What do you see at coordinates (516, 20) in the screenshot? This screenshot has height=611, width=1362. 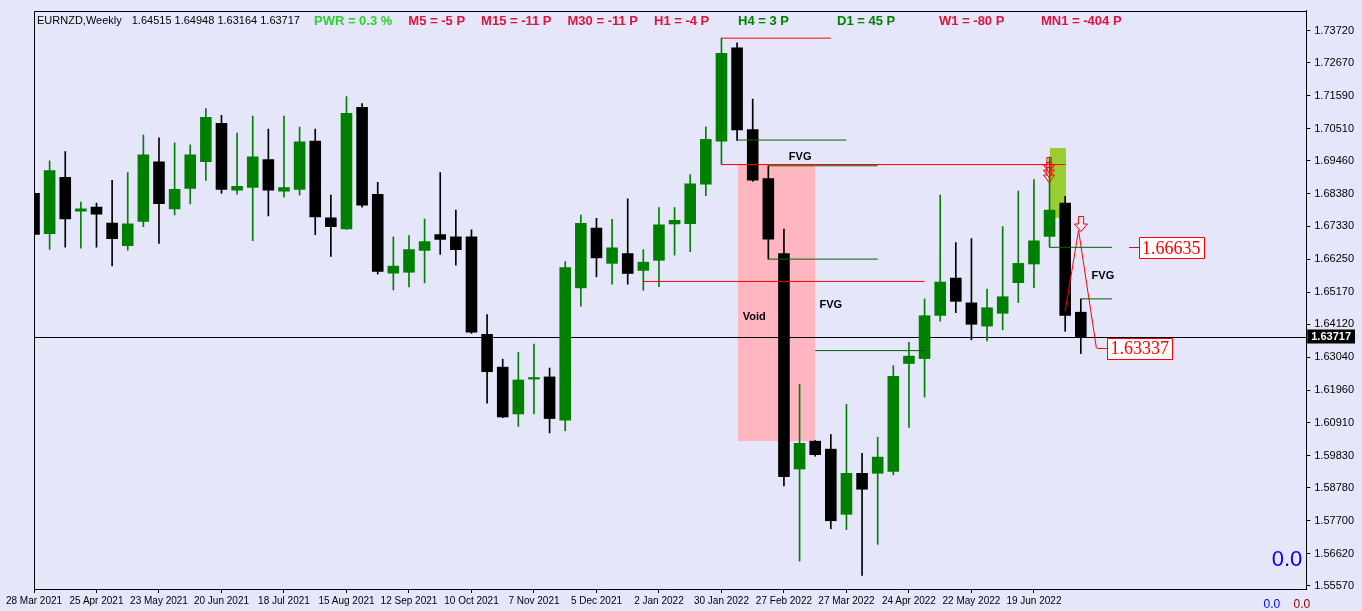 I see `annotation: M15 = -11 P` at bounding box center [516, 20].